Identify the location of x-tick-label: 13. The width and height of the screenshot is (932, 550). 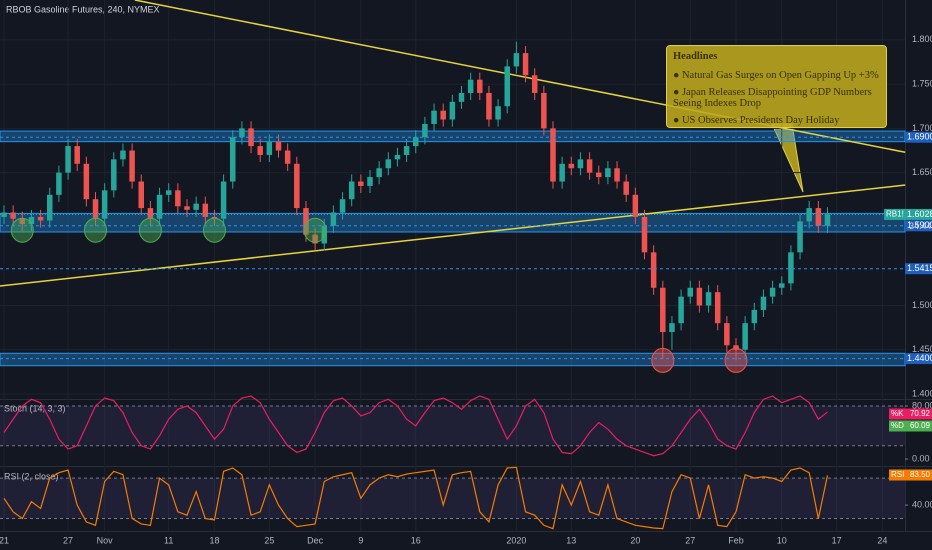
(571, 540).